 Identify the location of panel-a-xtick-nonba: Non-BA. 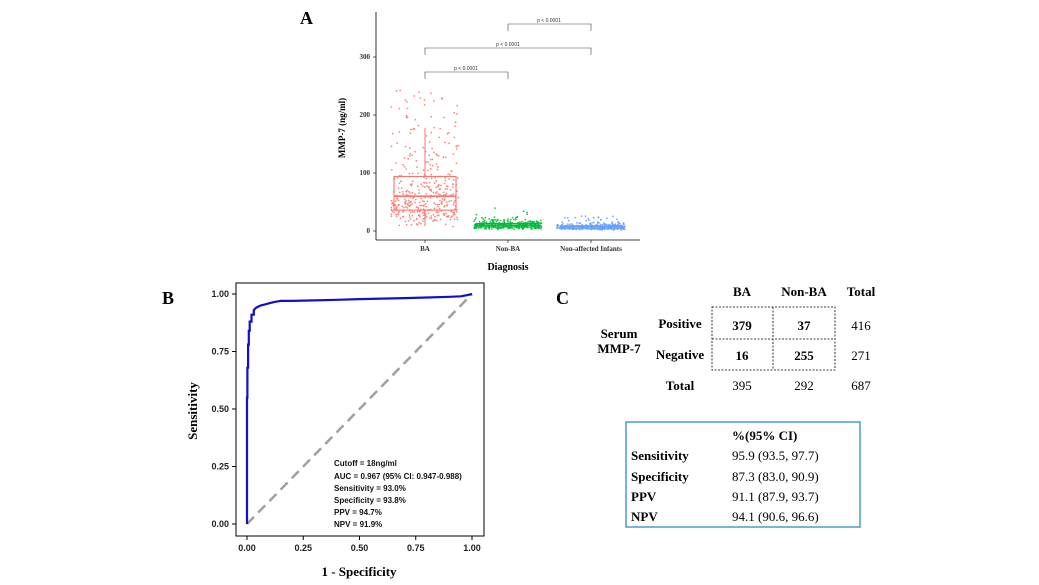
(508, 249).